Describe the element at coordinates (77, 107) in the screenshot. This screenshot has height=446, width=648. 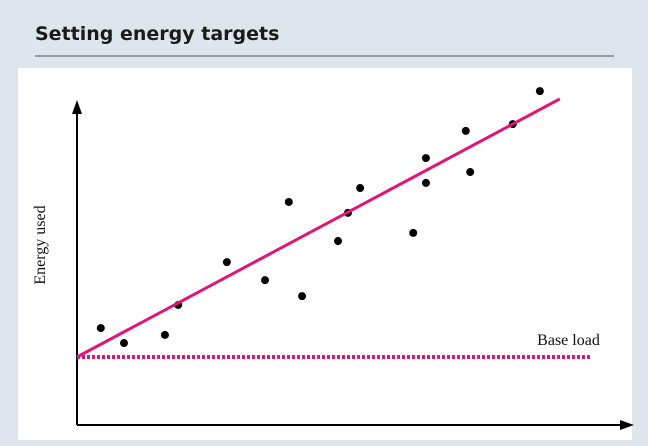
I see `y-axis-arrow` at that location.